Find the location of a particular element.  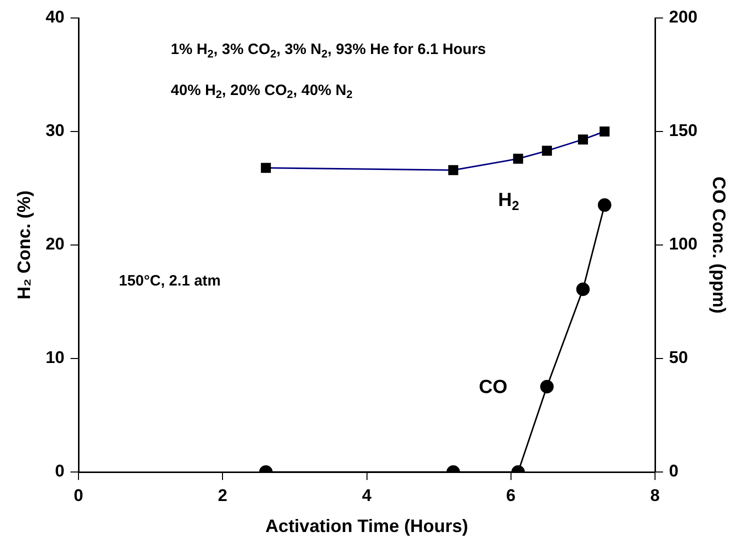

y2-tick-label: 200 is located at coordinates (683, 17).